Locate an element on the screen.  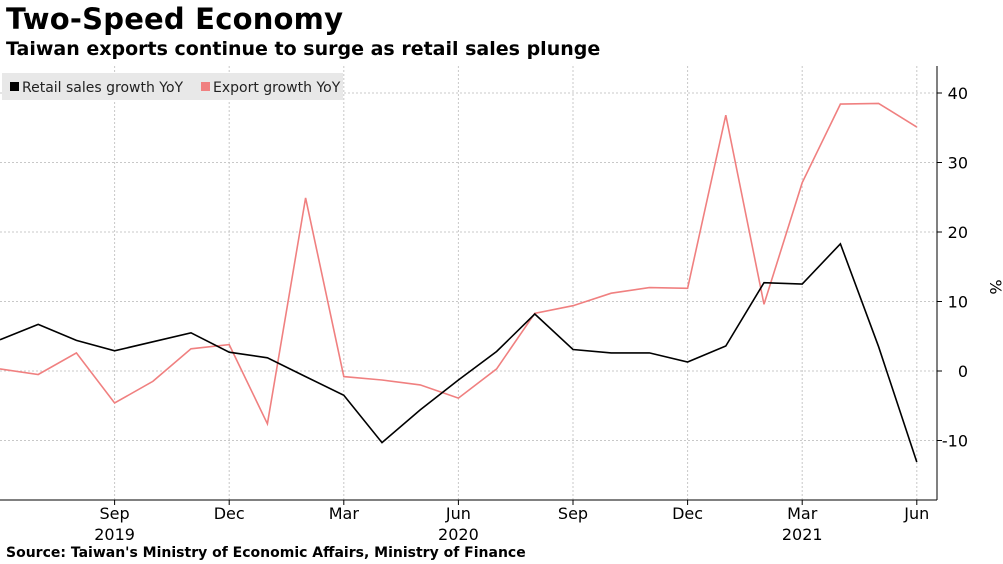
y-tick-label: 40 is located at coordinates (958, 93).